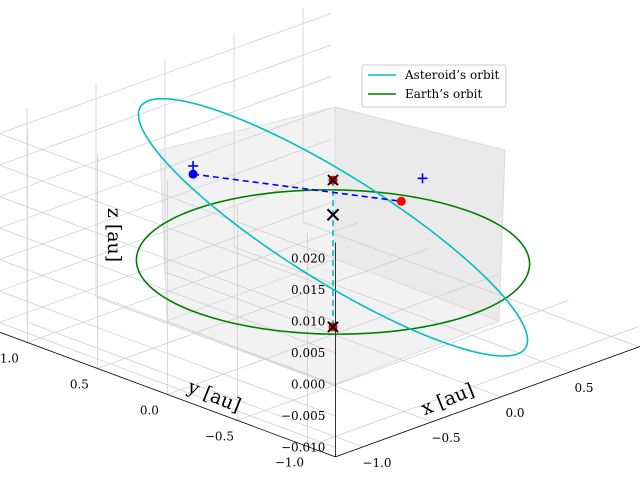 The height and width of the screenshot is (480, 640). Describe the element at coordinates (308, 290) in the screenshot. I see `z-tick-label: 0.015` at that location.